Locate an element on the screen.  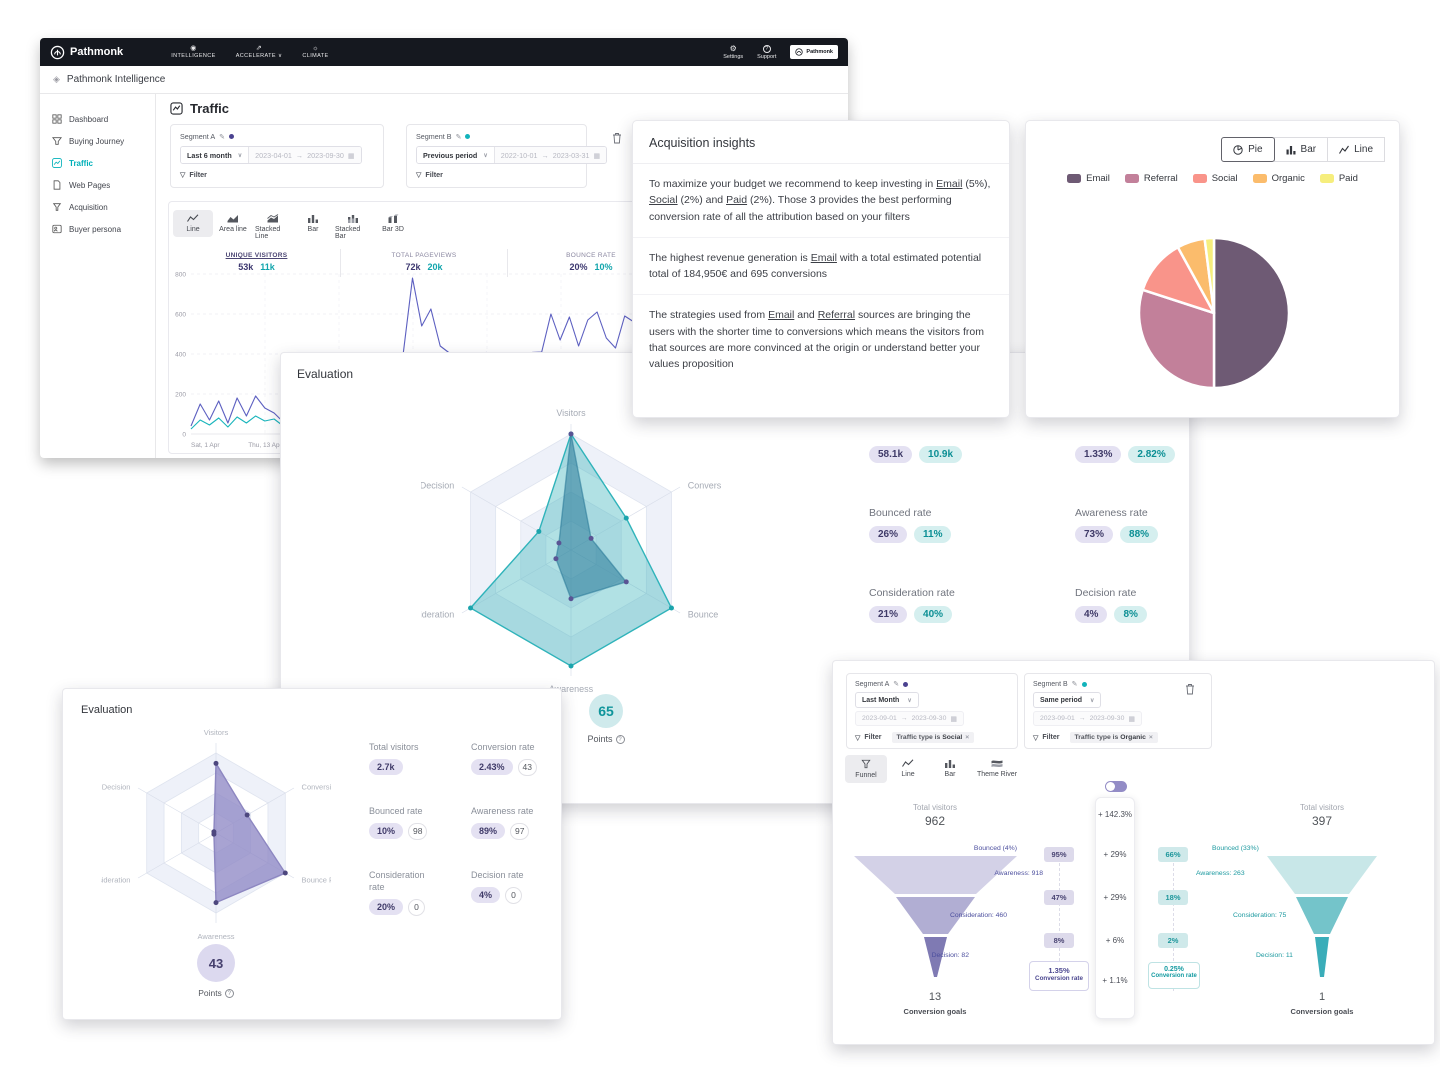
account-button: Pathmonk is located at coordinates (814, 52).